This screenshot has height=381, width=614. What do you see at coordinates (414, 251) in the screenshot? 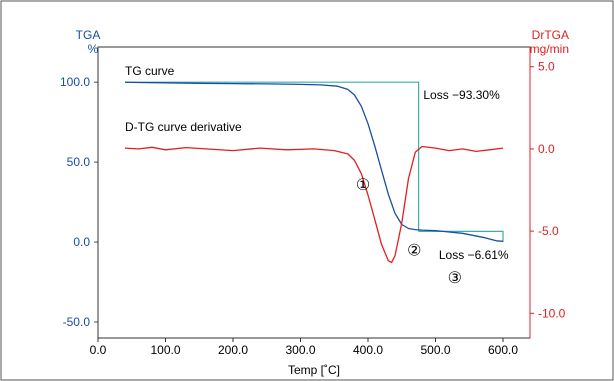
I see `annotation-4: ②` at bounding box center [414, 251].